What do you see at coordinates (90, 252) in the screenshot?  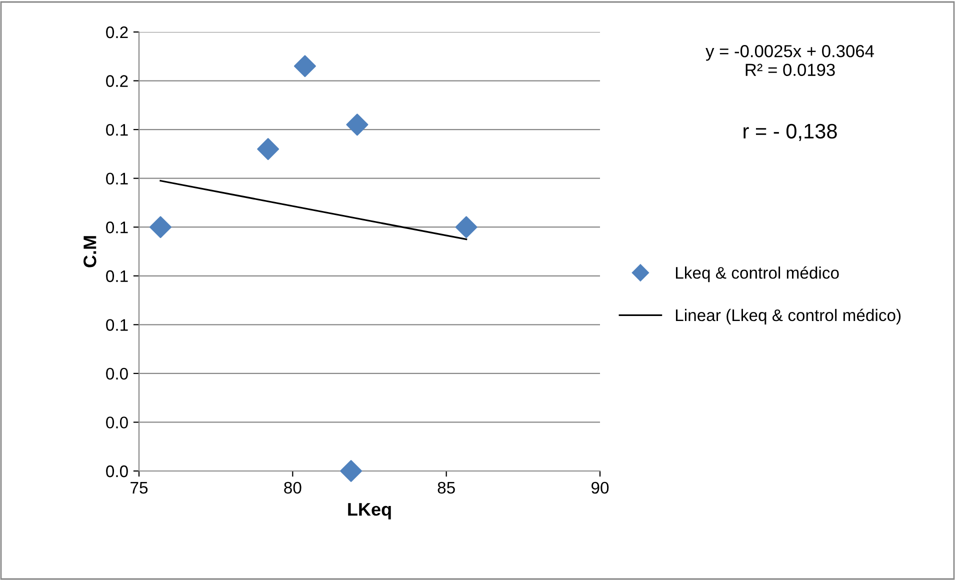 I see `y-axis-title: C.M` at bounding box center [90, 252].